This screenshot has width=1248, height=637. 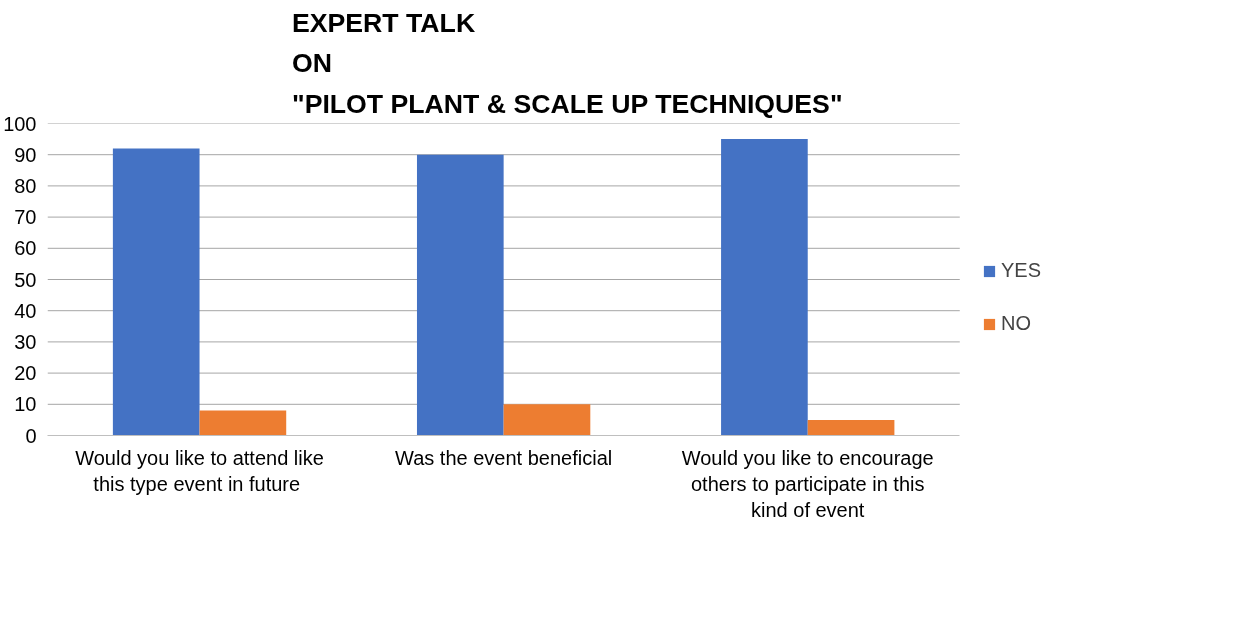 I want to click on y-tick-label: 70, so click(x=25, y=217).